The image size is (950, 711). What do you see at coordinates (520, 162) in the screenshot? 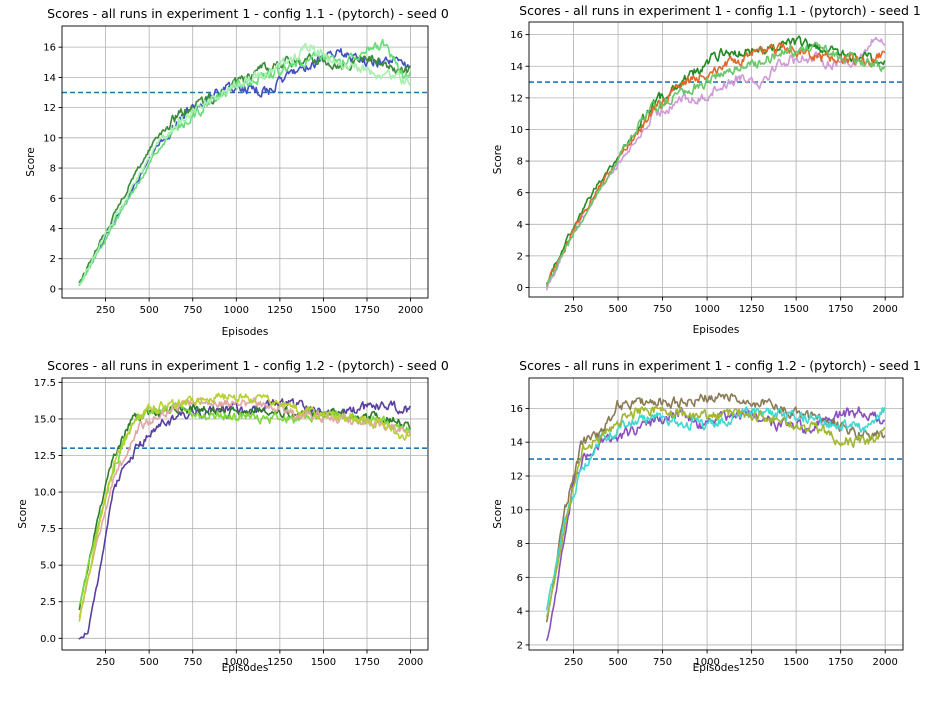
I see `chart-2-ytick-label: 8` at bounding box center [520, 162].